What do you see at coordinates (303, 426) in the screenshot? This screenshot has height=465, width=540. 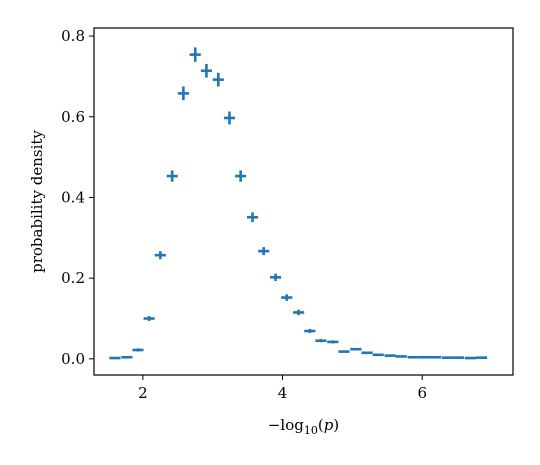 I see `x-axis-label: −log10(p)` at bounding box center [303, 426].